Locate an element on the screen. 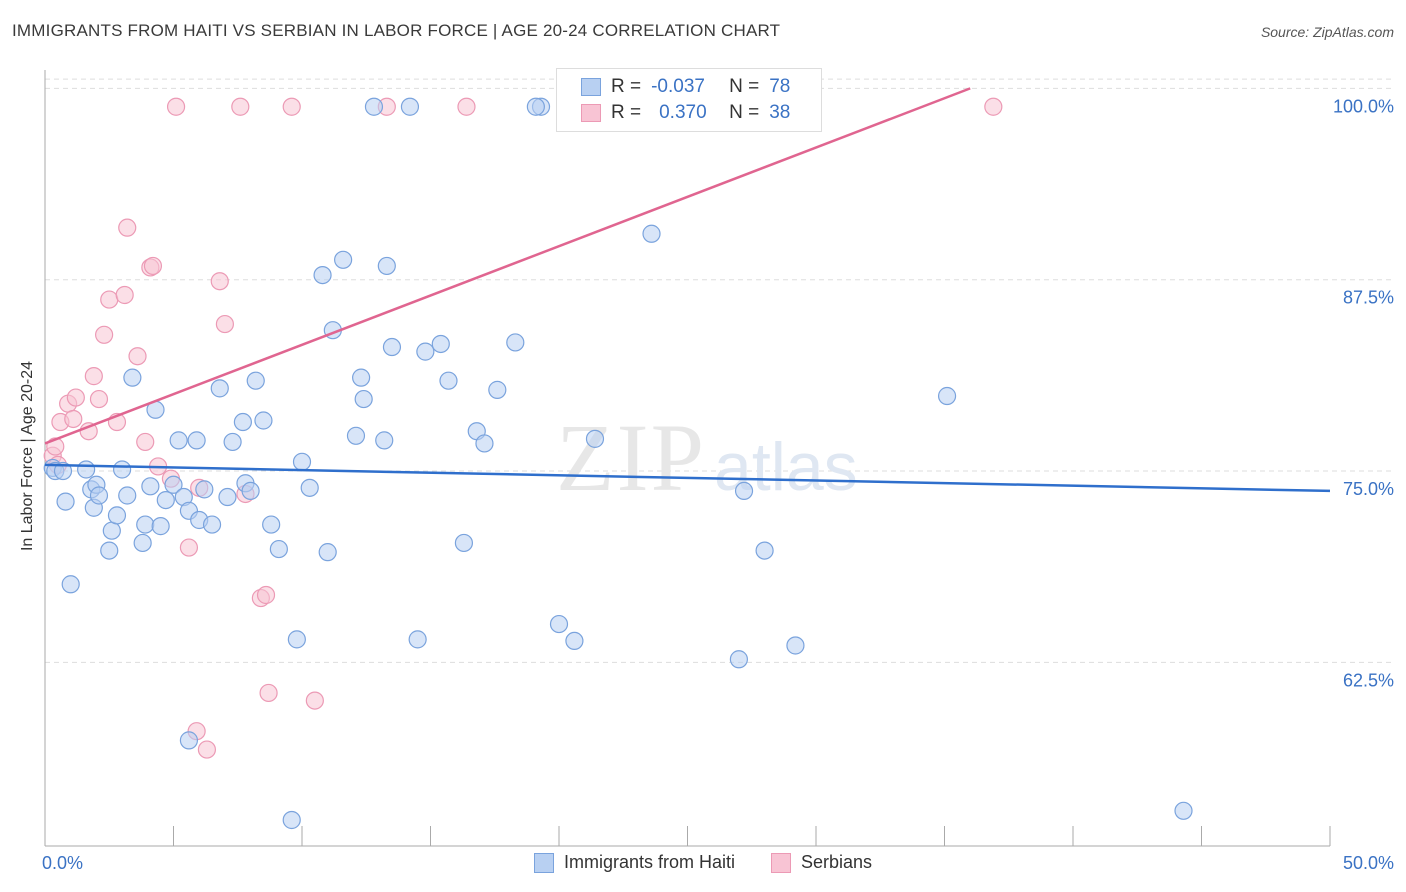 This screenshot has width=1406, height=892. legend-swatch-serbians is located at coordinates (591, 113).